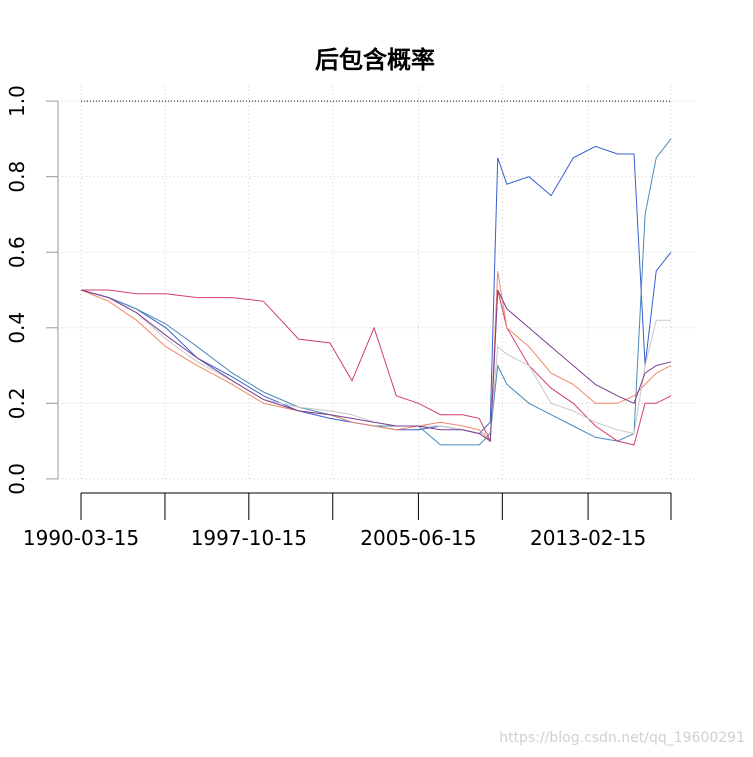 This screenshot has height=757, width=753. What do you see at coordinates (375, 60) in the screenshot?
I see `chart-title: 后包含概率` at bounding box center [375, 60].